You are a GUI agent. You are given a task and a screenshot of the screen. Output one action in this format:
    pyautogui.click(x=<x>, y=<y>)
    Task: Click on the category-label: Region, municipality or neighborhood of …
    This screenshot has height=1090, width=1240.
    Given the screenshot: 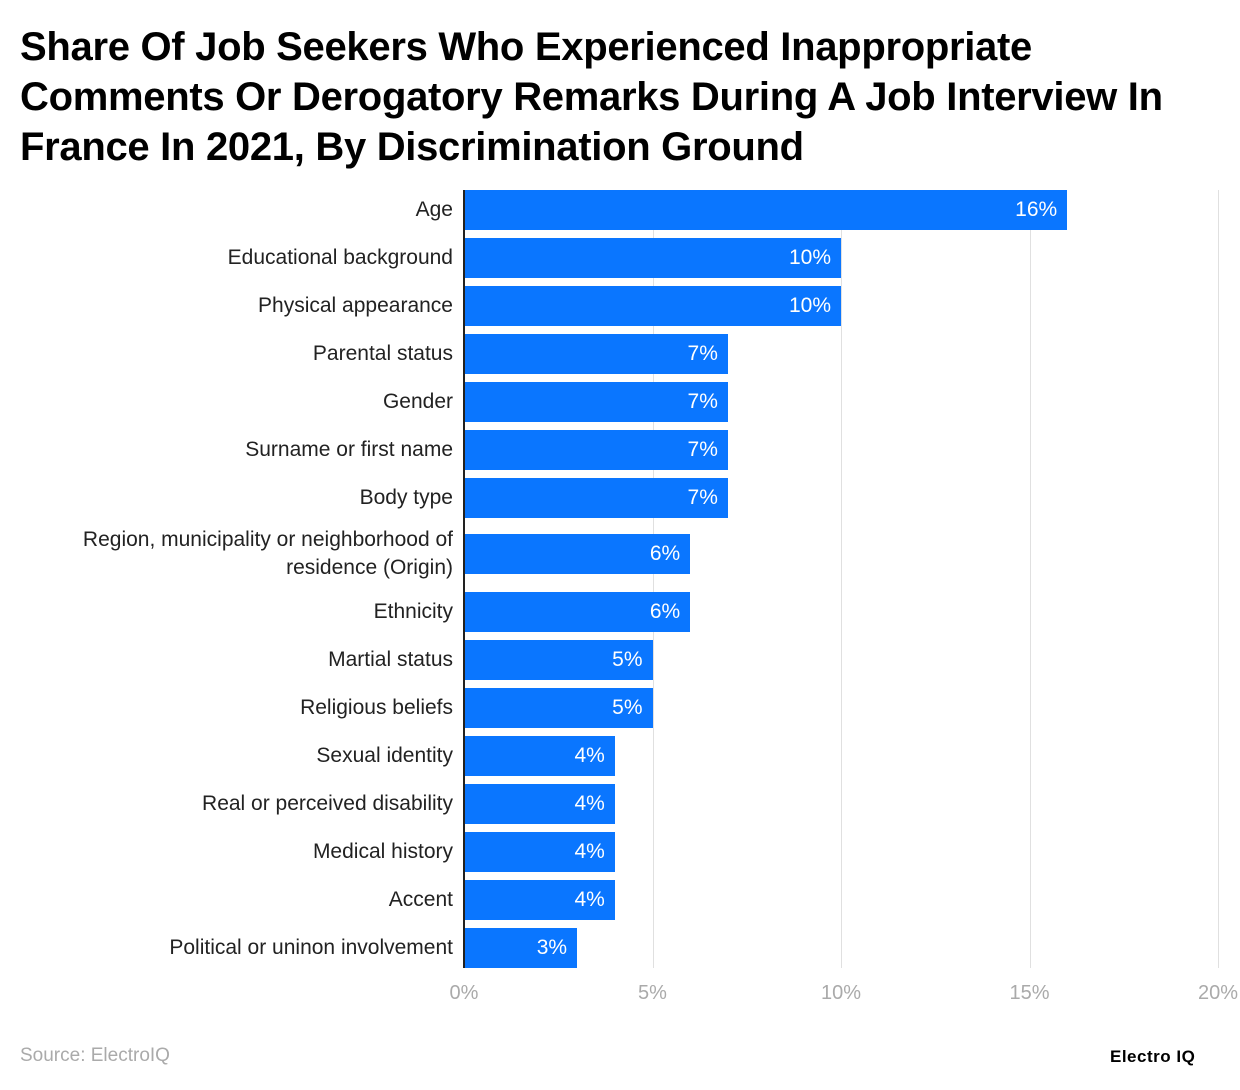 What is the action you would take?
    pyautogui.click(x=267, y=553)
    